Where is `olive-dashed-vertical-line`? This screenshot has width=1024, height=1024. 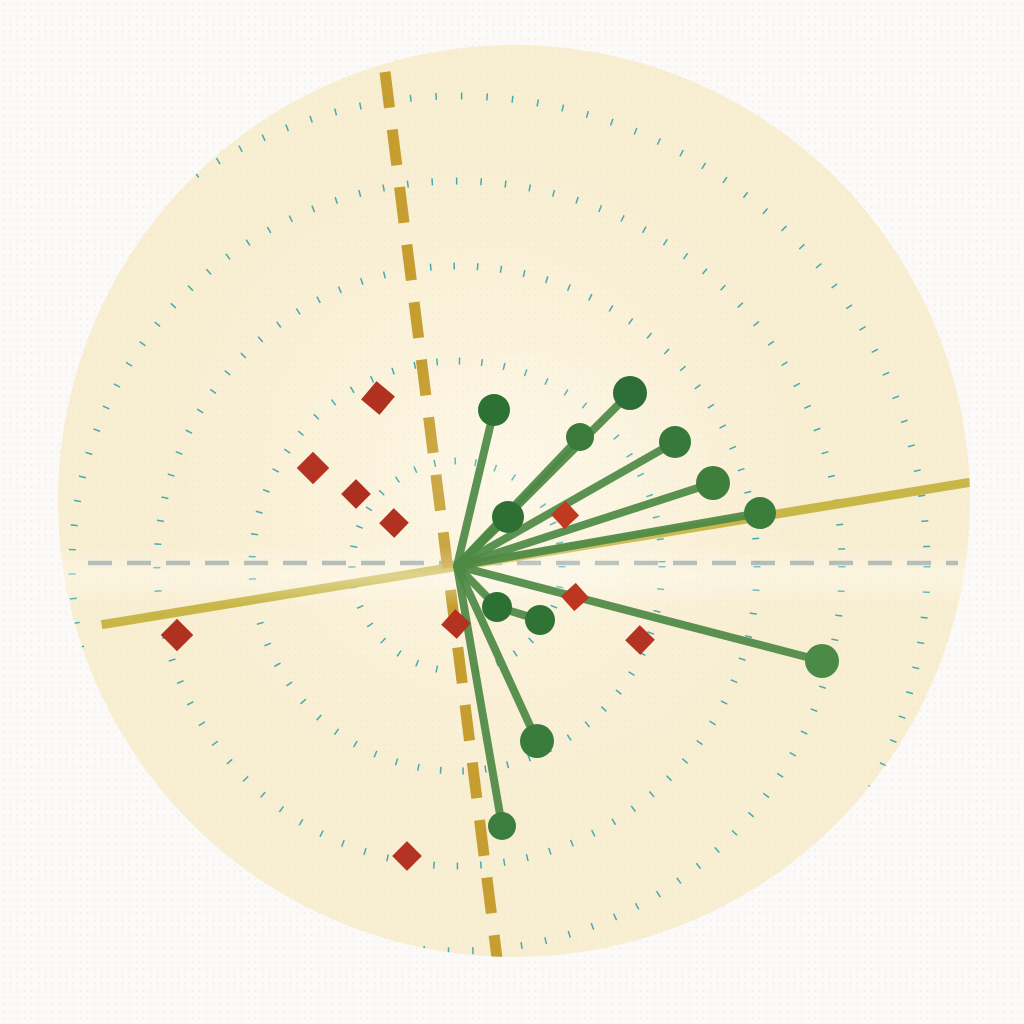
olive-dashed-vertical-line is located at coordinates (441, 514).